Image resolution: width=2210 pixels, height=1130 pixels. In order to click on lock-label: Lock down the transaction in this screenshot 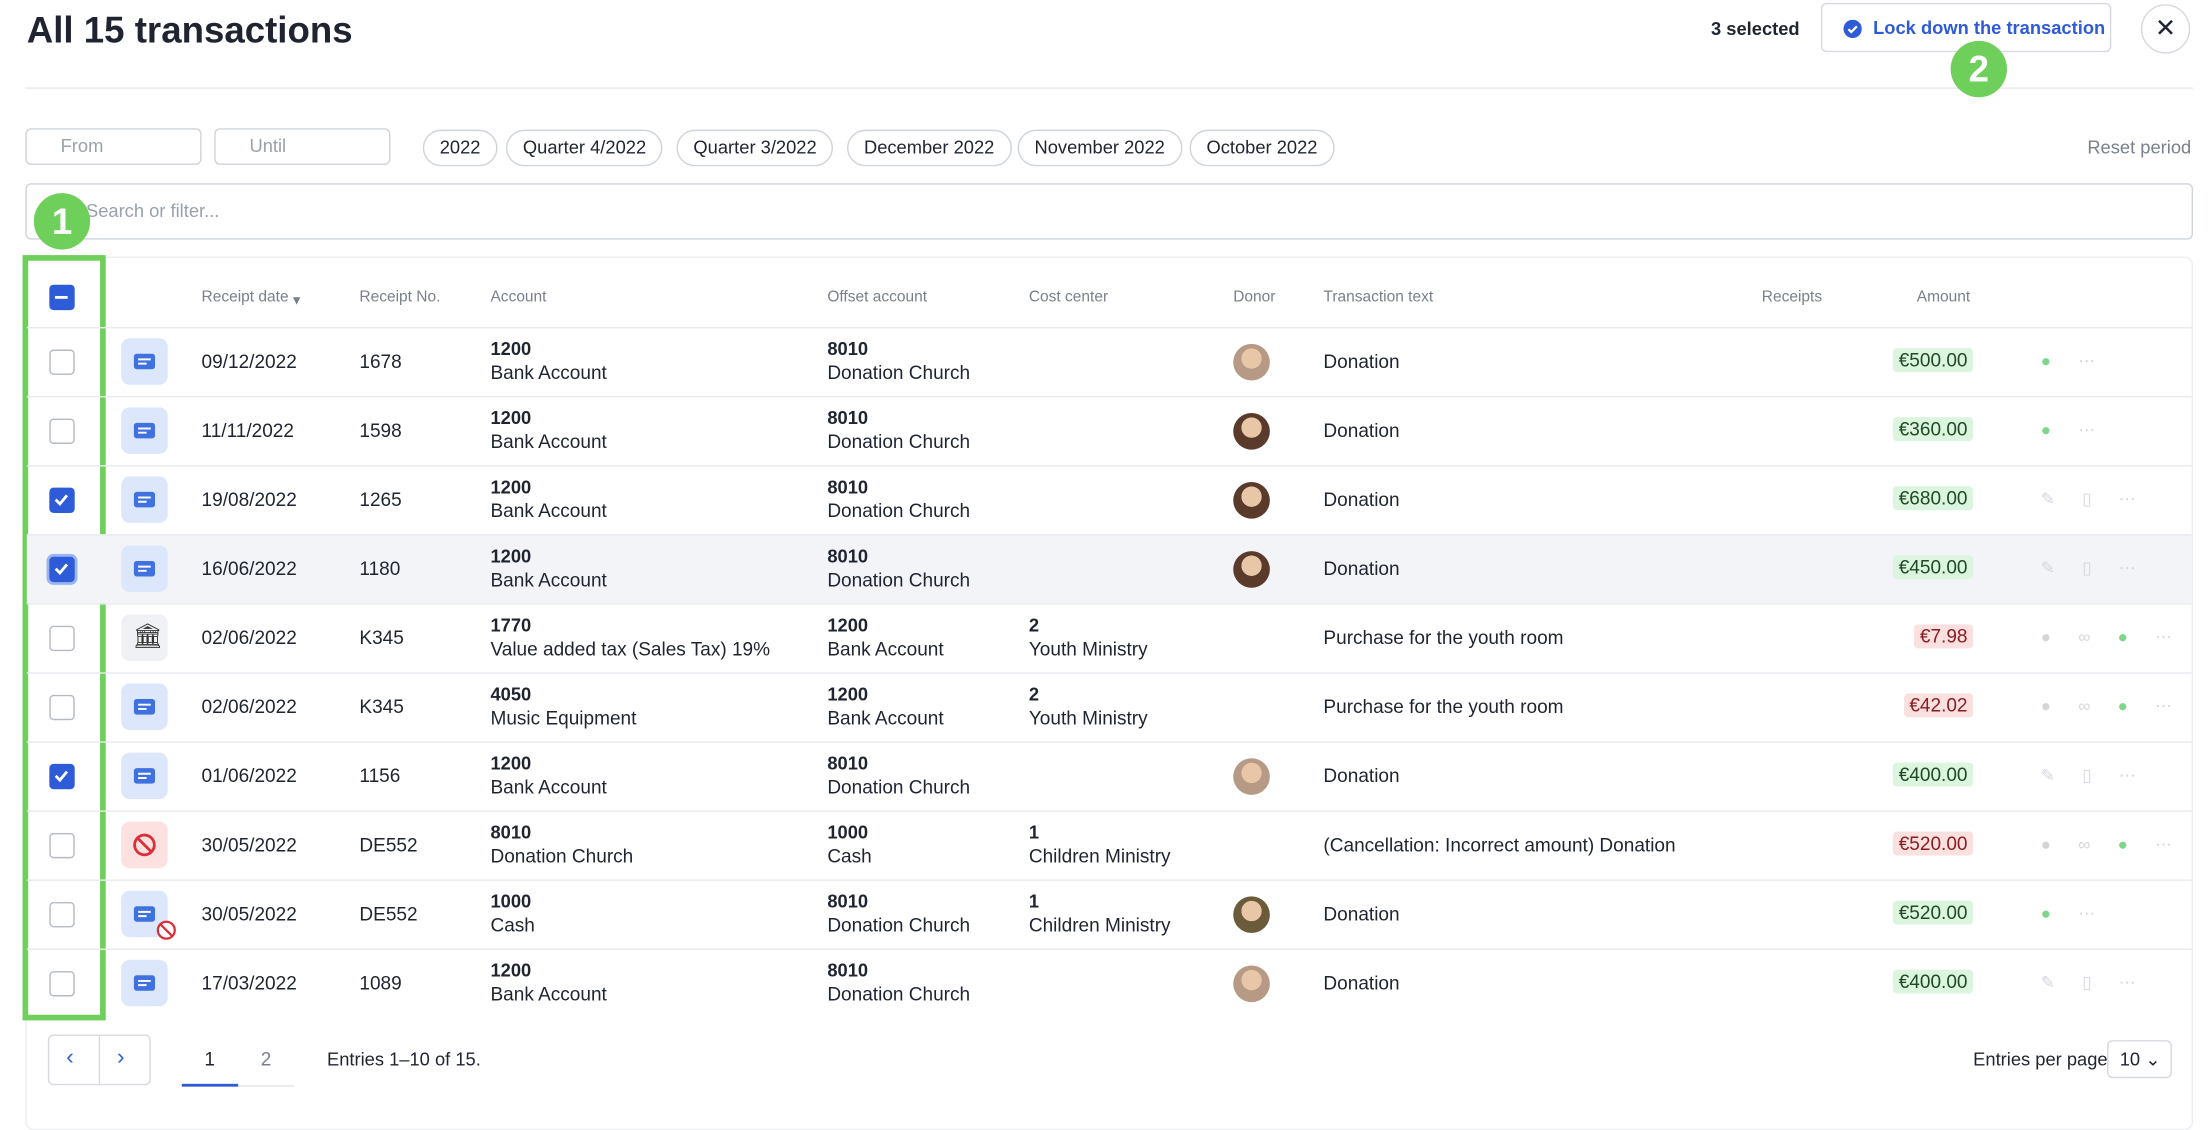, I will do `click(1989, 27)`.